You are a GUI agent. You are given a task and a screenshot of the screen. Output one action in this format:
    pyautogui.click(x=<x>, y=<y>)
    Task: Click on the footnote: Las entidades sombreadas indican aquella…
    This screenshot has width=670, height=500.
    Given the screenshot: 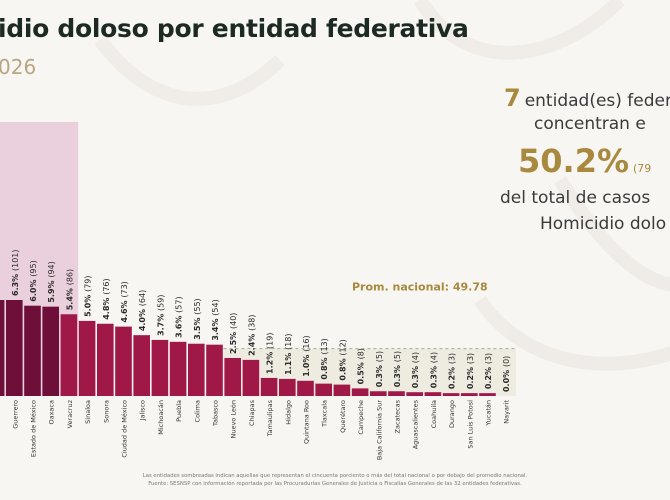 What is the action you would take?
    pyautogui.click(x=335, y=480)
    